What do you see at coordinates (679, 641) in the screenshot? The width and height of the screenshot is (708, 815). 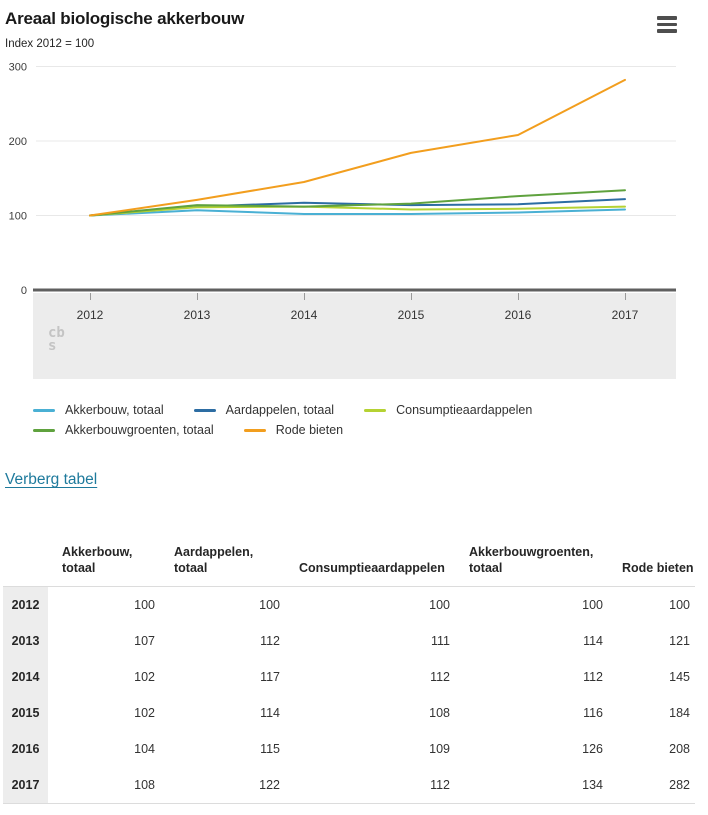 I see `table-value-cell: 121` at bounding box center [679, 641].